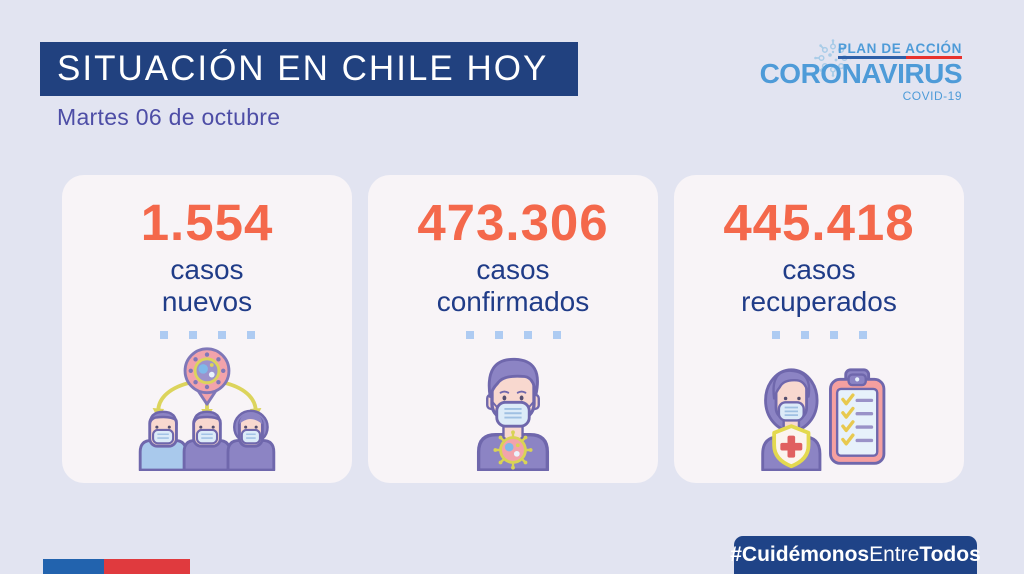 This screenshot has height=574, width=1024. Describe the element at coordinates (73, 566) in the screenshot. I see `flag-blue-segment` at that location.